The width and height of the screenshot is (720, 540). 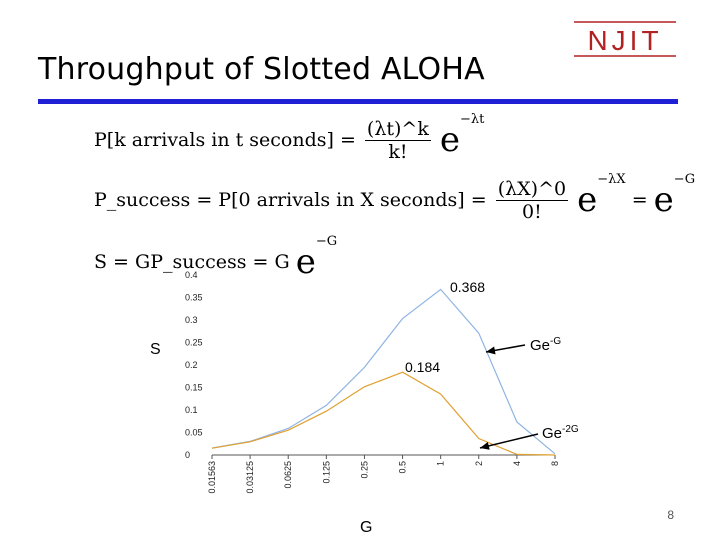 I want to click on eq2-left: P_success = P[0 arrivals in X seconds] =, so click(x=290, y=200).